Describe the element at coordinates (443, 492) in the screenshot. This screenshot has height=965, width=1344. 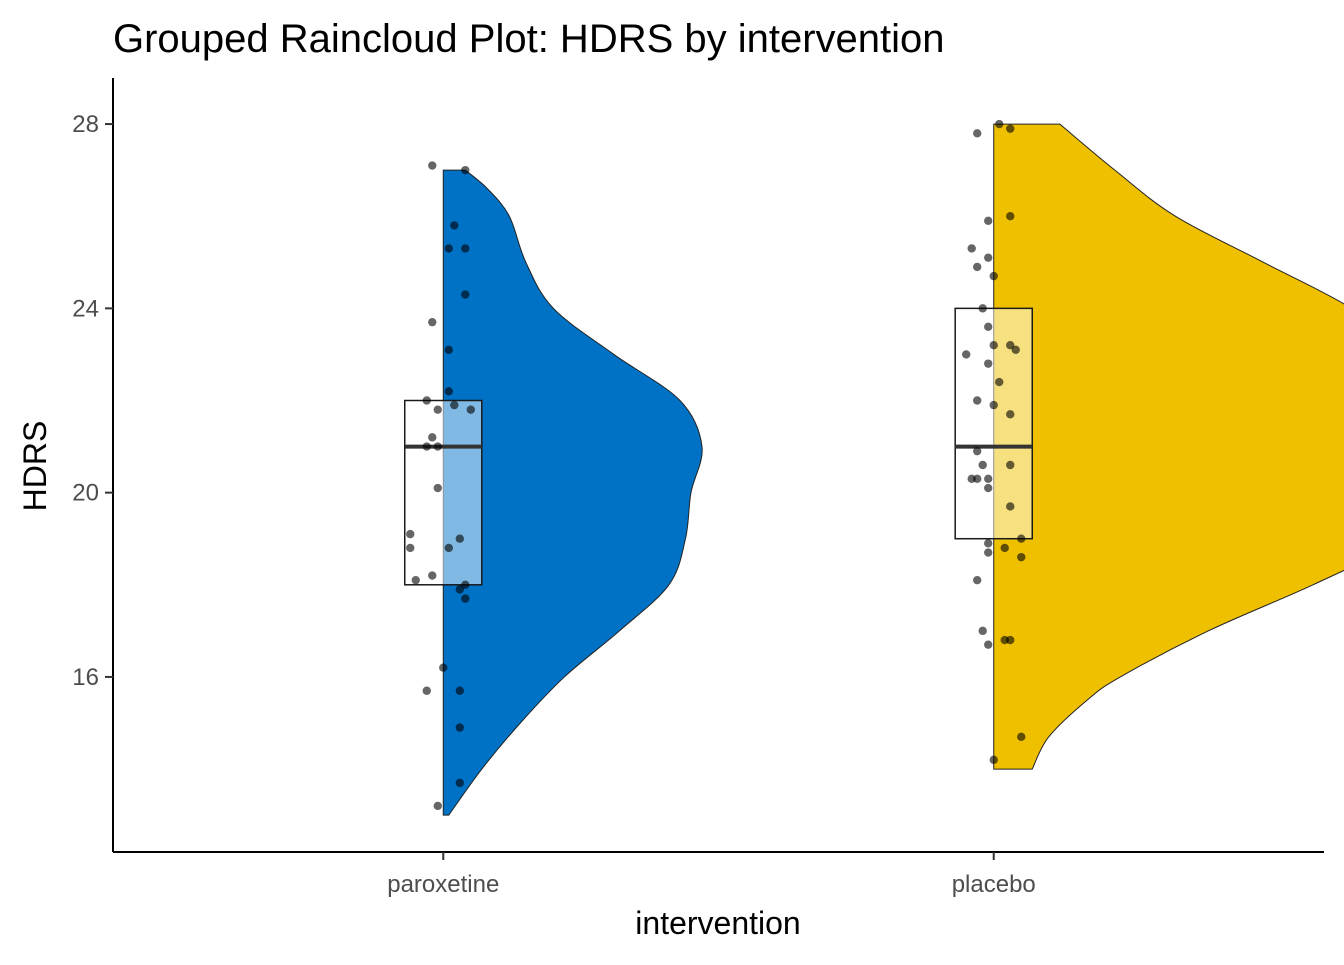
I see `box-paroxetine` at that location.